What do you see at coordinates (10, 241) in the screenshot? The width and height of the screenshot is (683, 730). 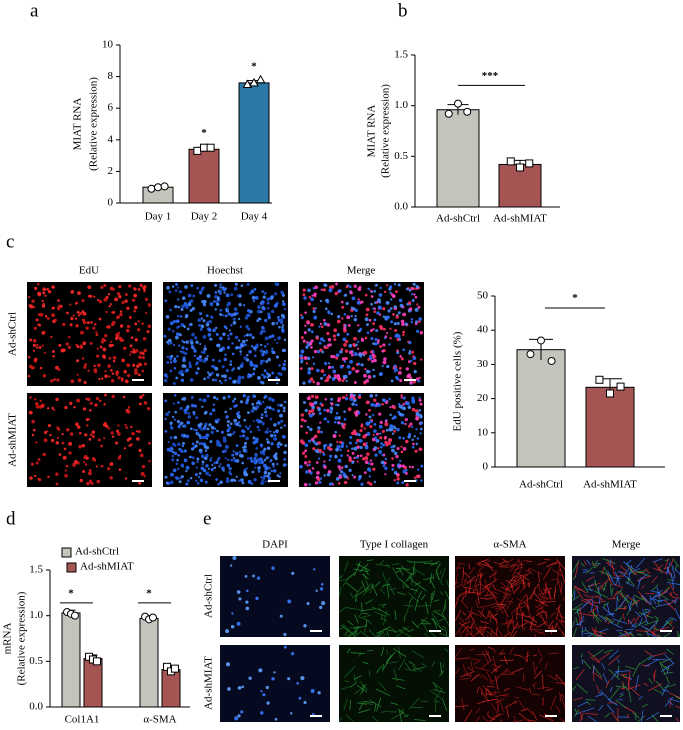 I see `panel-label: c` at bounding box center [10, 241].